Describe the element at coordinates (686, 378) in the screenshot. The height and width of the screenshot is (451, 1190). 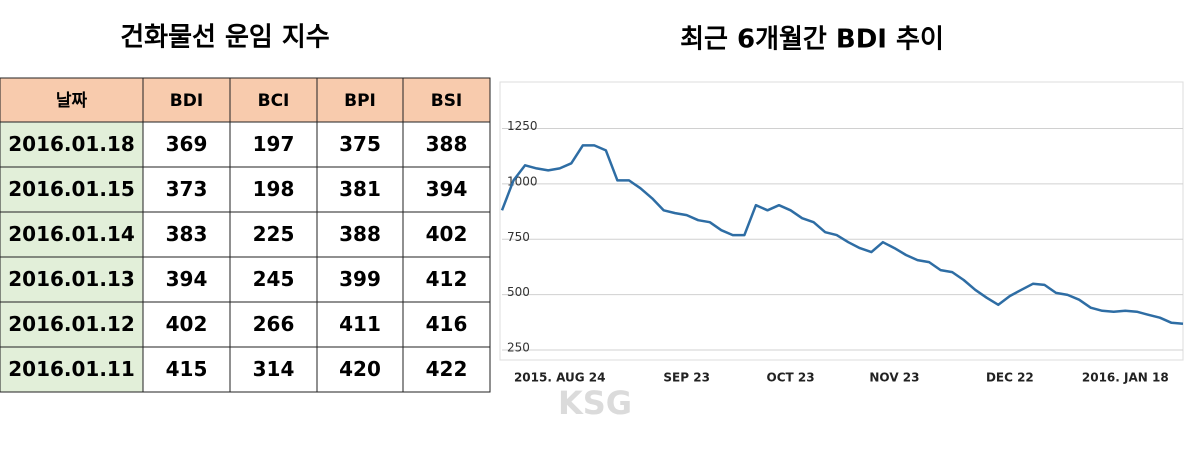
I see `x-tick-label: SEP 23` at that location.